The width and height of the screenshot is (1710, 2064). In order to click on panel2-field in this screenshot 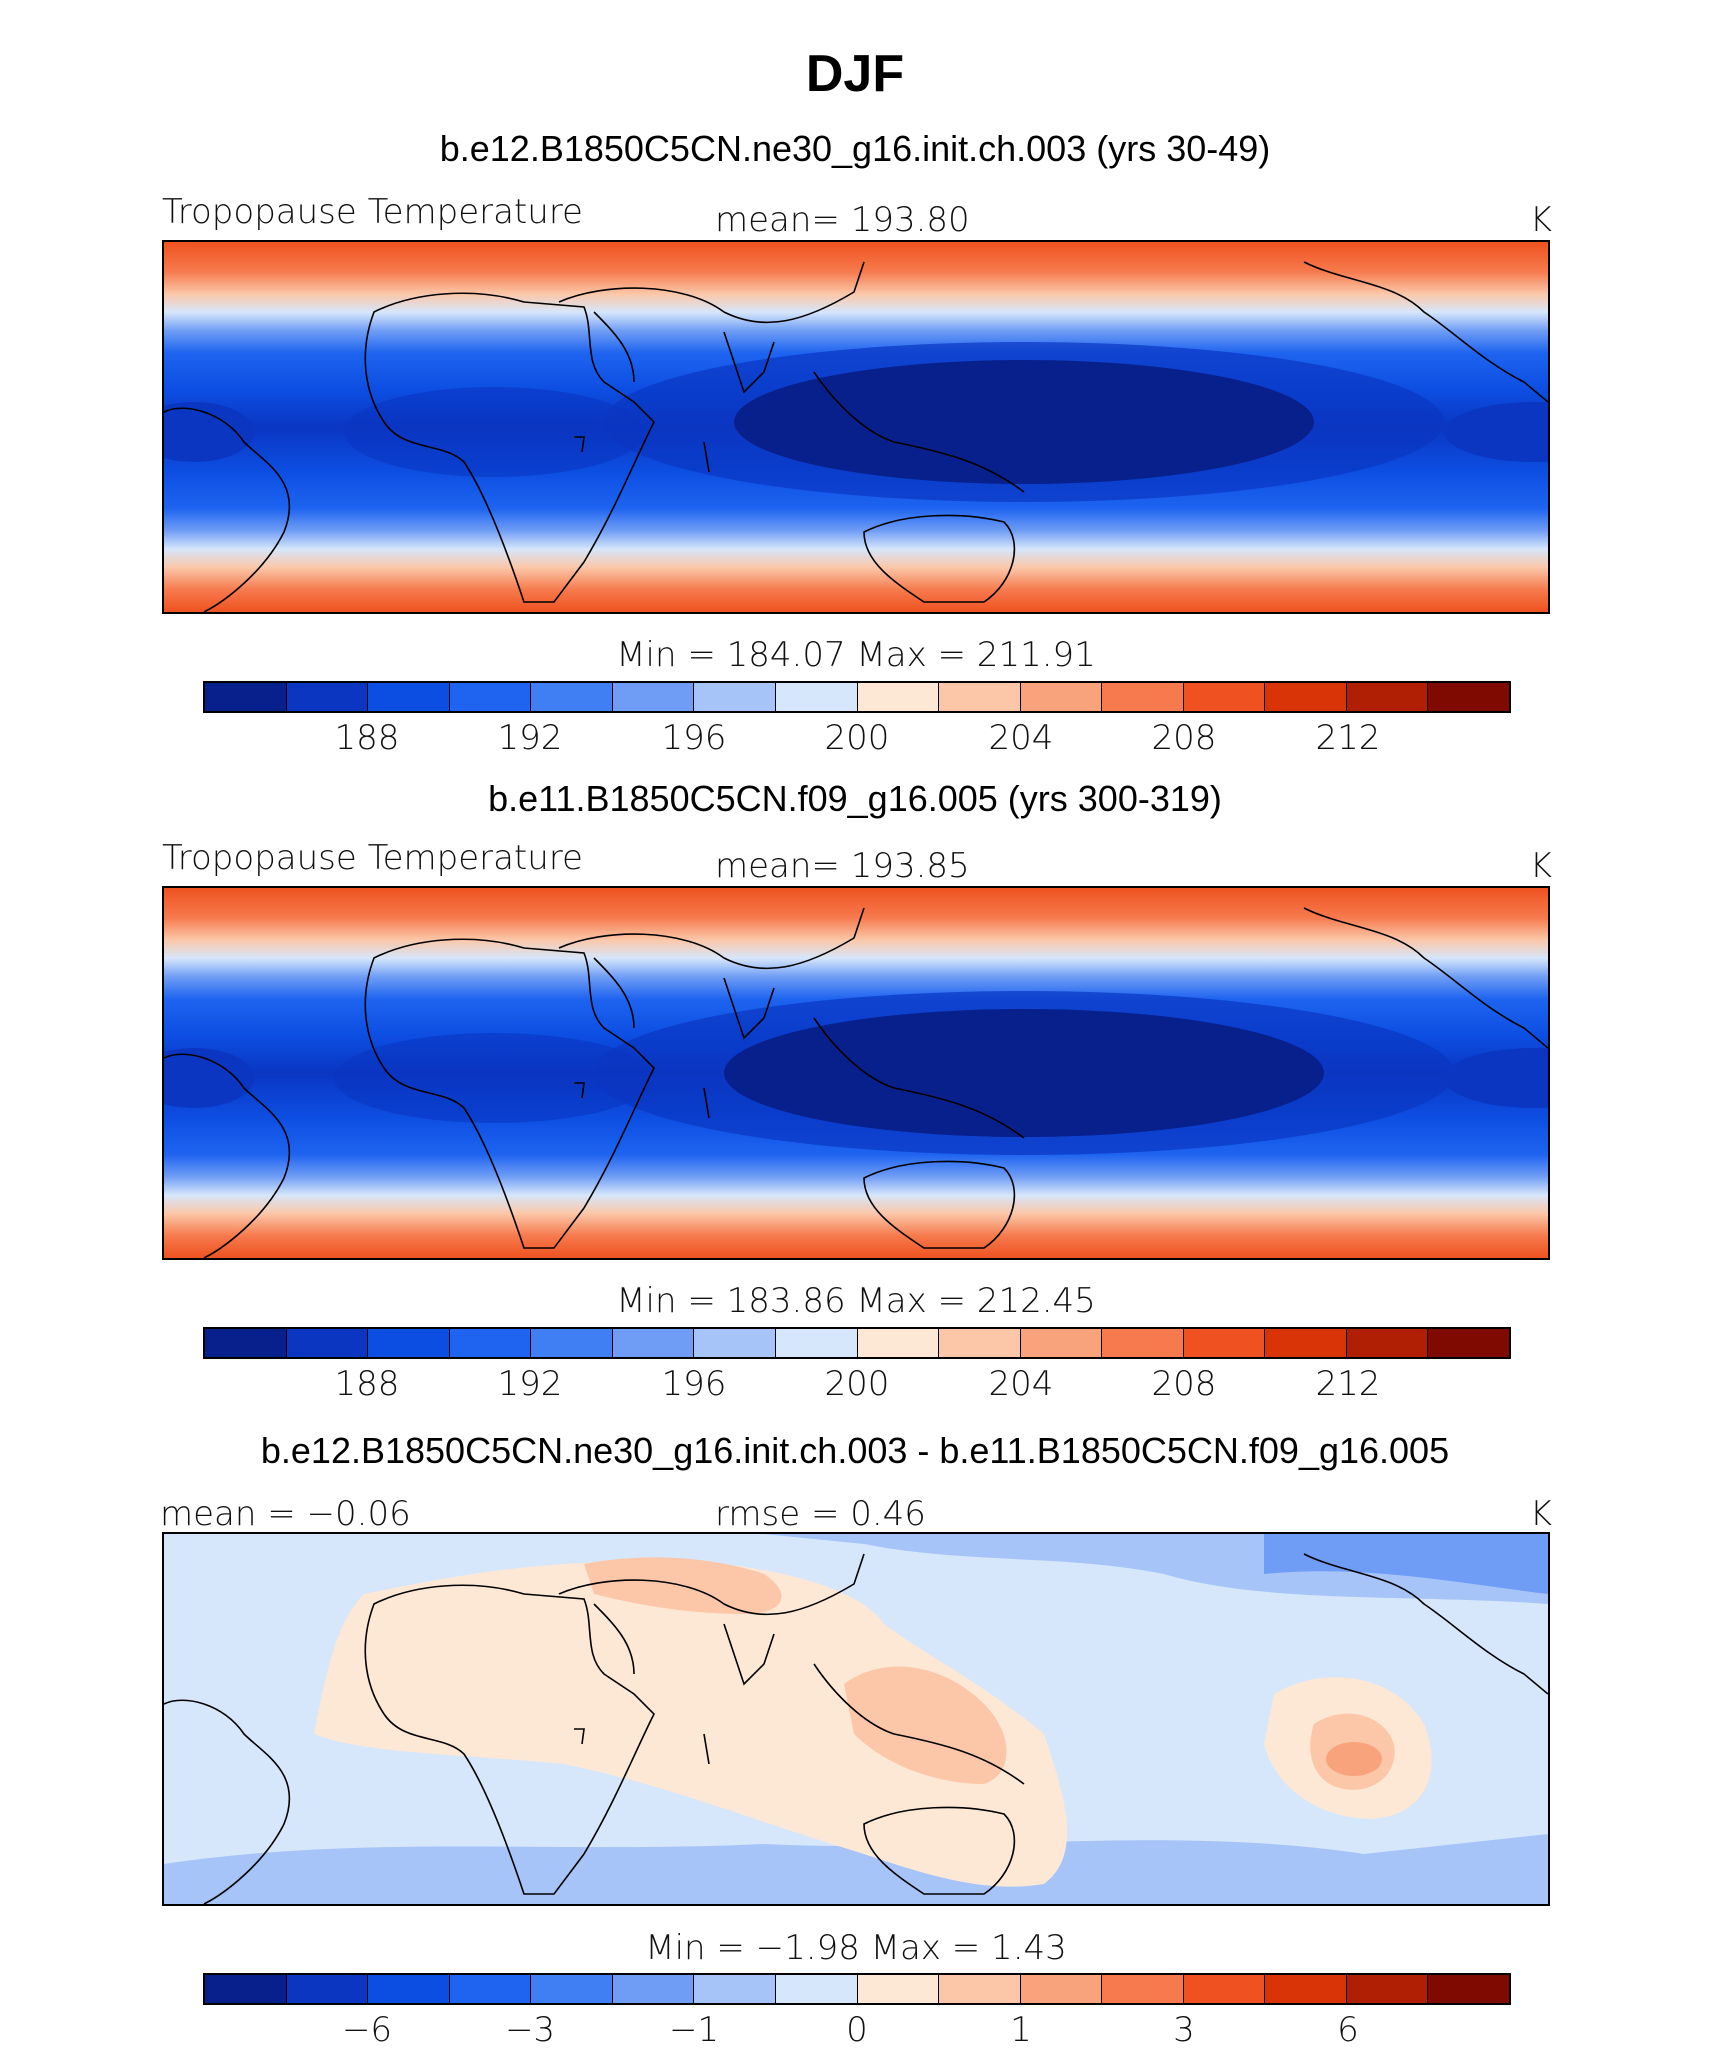, I will do `click(856, 1073)`.